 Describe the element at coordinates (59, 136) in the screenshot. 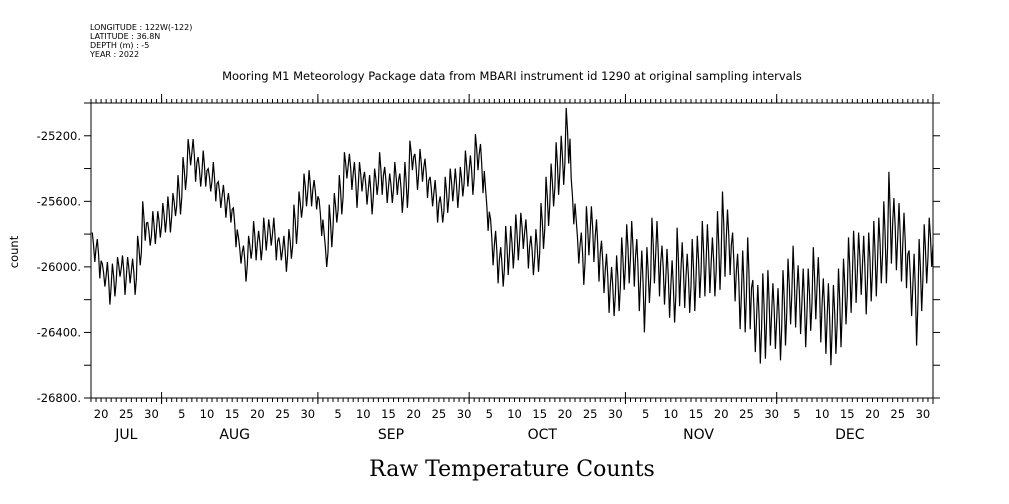

I see `y-tick-label: -25200.` at that location.